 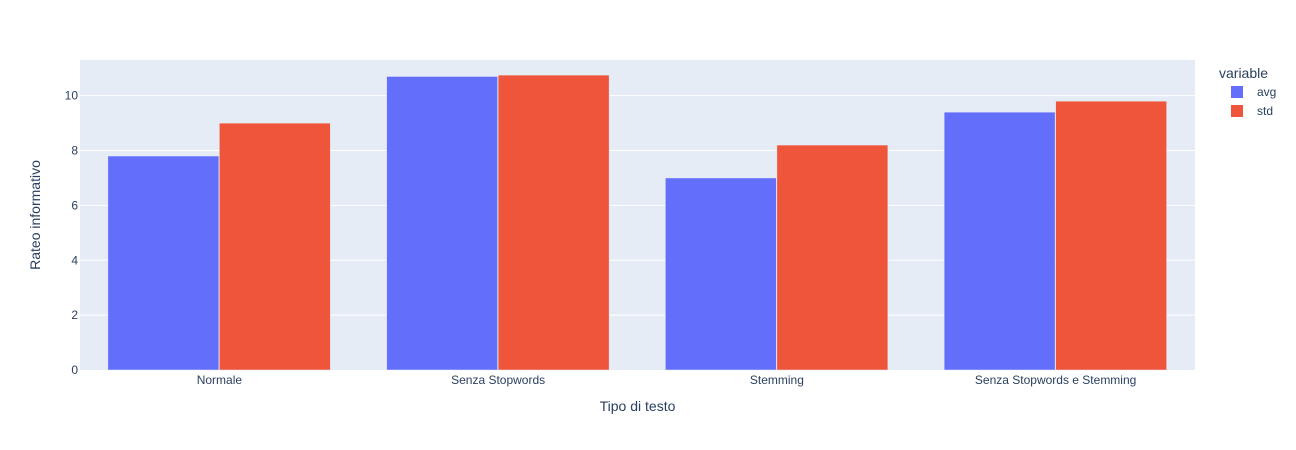 What do you see at coordinates (72, 96) in the screenshot?
I see `y-tick-label: 10` at bounding box center [72, 96].